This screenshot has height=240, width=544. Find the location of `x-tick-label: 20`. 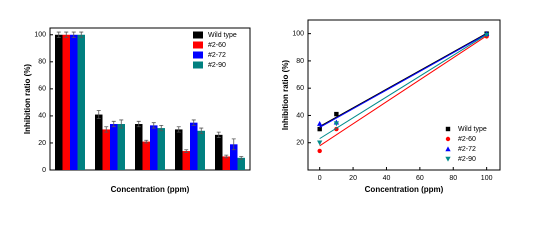

x-tick-label: 20 is located at coordinates (353, 178).